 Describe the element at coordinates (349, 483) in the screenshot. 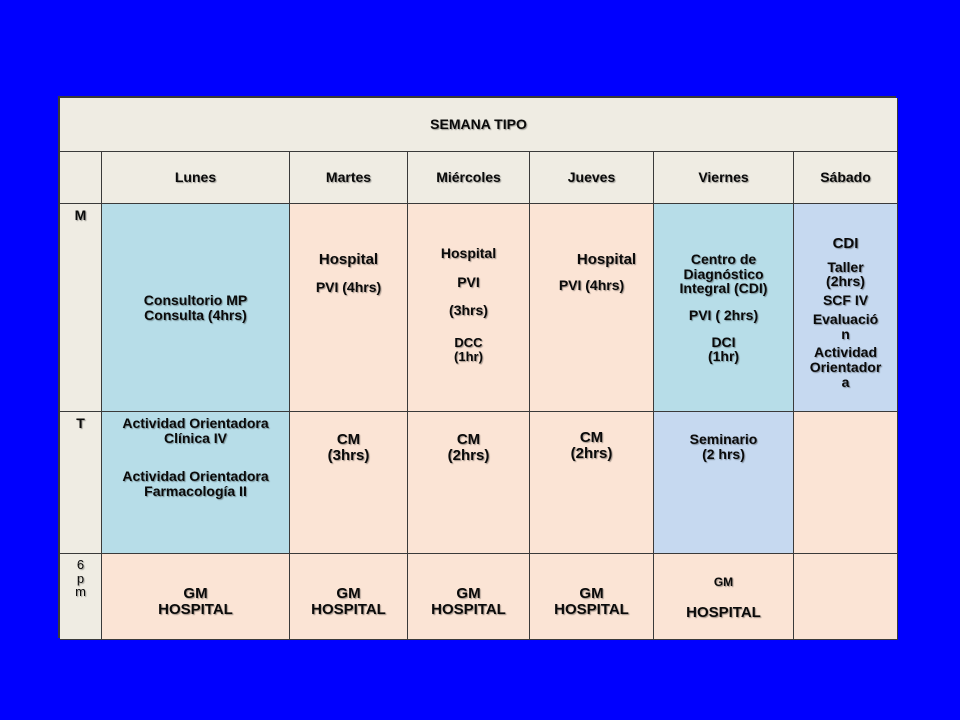

I see `afternoon-martes: CM (3hrs)` at that location.